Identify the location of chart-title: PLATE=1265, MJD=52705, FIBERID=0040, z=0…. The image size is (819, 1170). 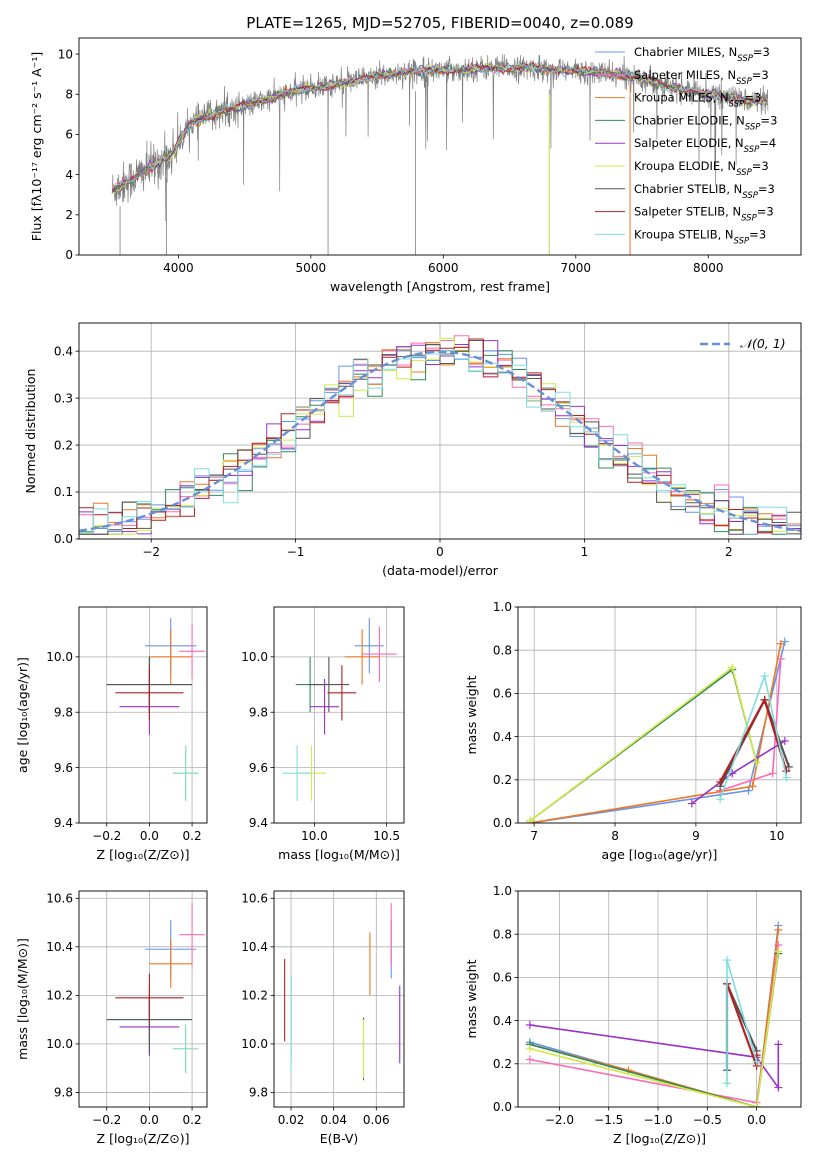
(439, 23).